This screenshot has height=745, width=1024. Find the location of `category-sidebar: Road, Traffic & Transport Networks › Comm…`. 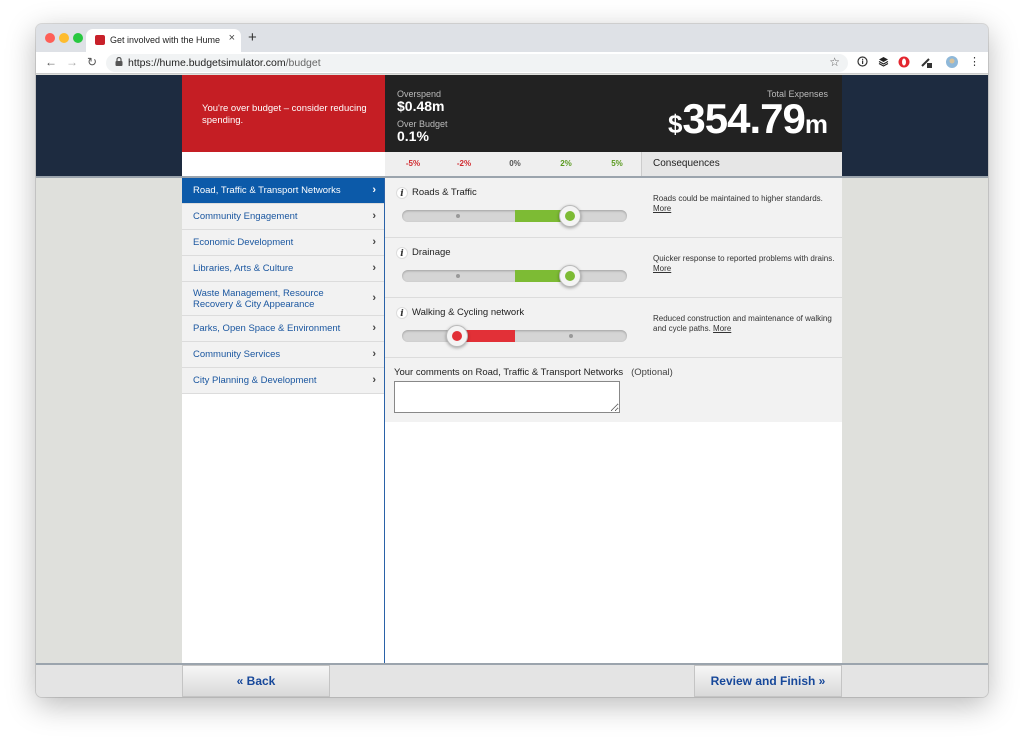

category-sidebar: Road, Traffic & Transport Networks › Comm… is located at coordinates (283, 421).